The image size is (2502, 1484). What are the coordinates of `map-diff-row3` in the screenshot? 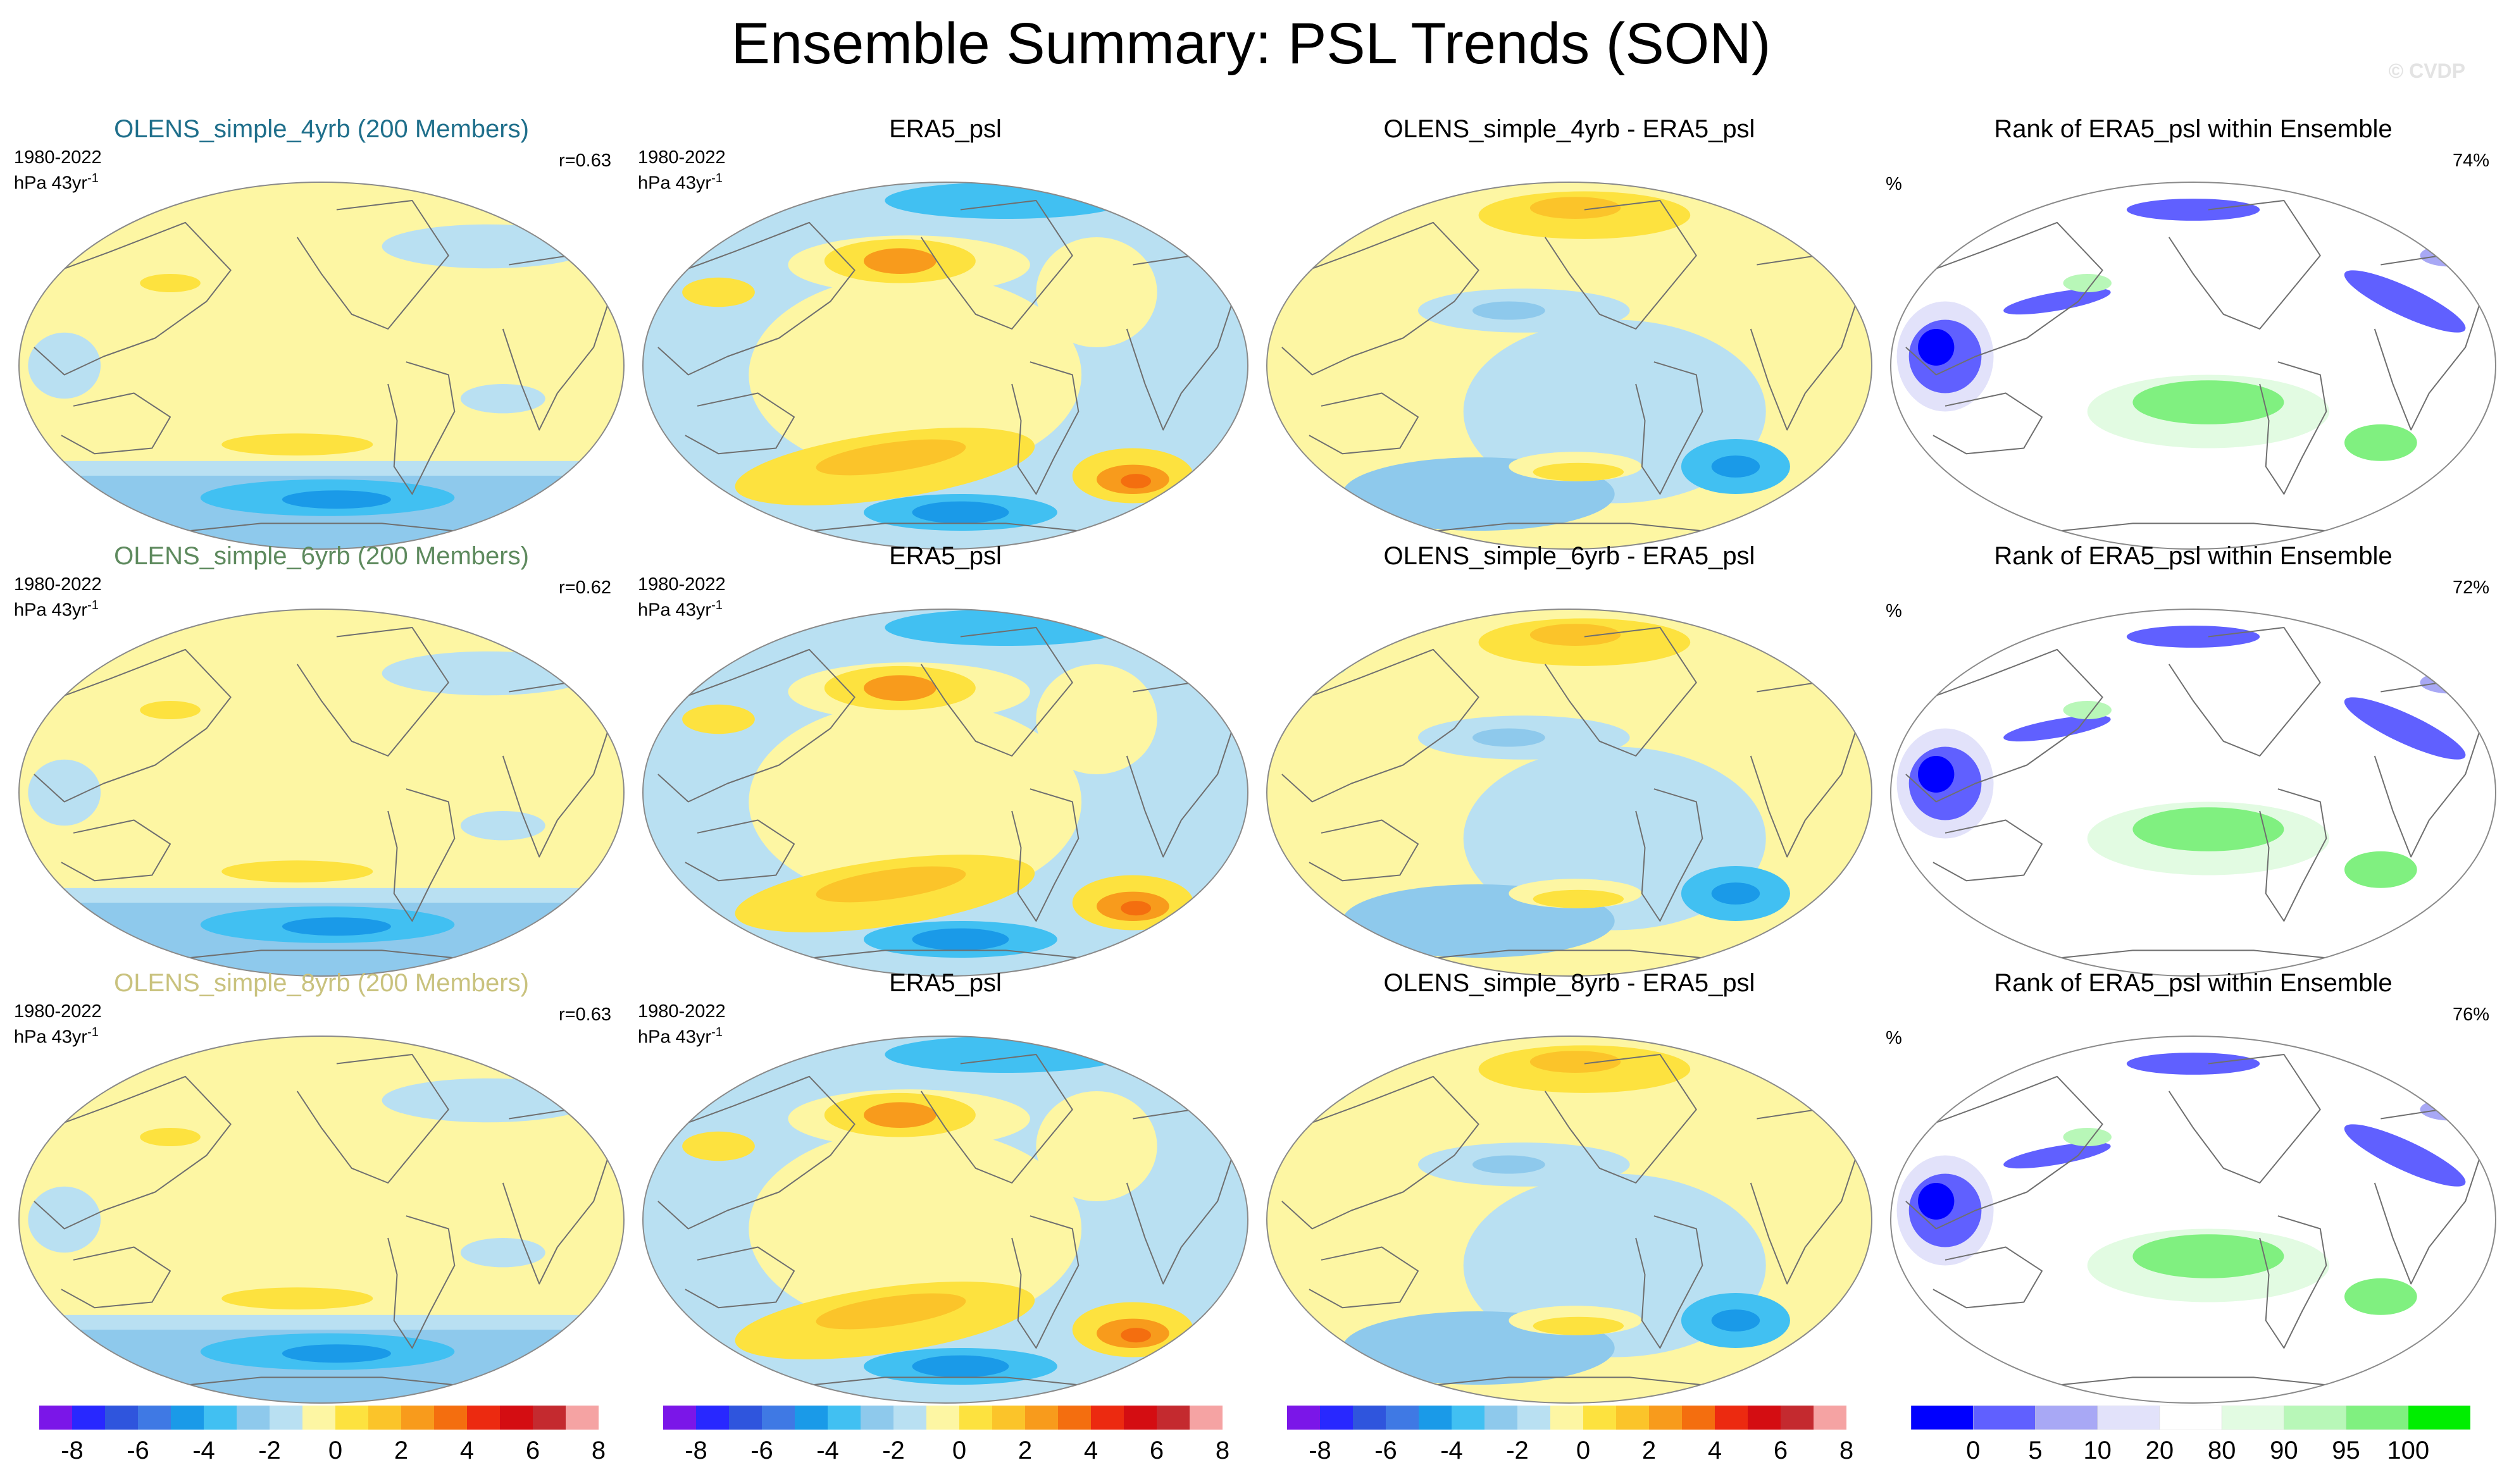 It's located at (1569, 1220).